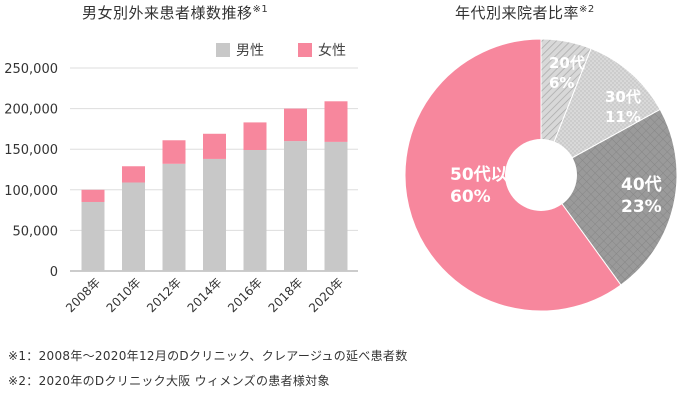 The height and width of the screenshot is (400, 682). I want to click on footnote-2: ※2：2020年のDクリニック大阪 ウィメンズの患者様対象, so click(169, 381).